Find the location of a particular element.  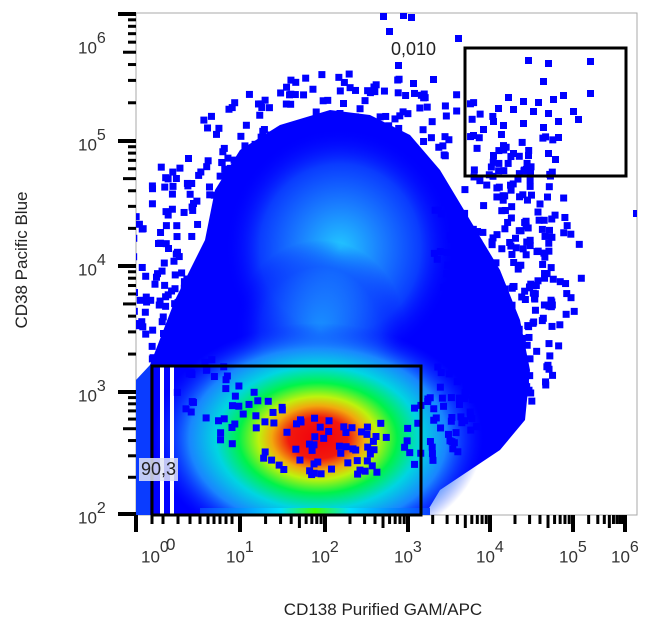

y-tick-label: 10⁴ is located at coordinates (92, 266).